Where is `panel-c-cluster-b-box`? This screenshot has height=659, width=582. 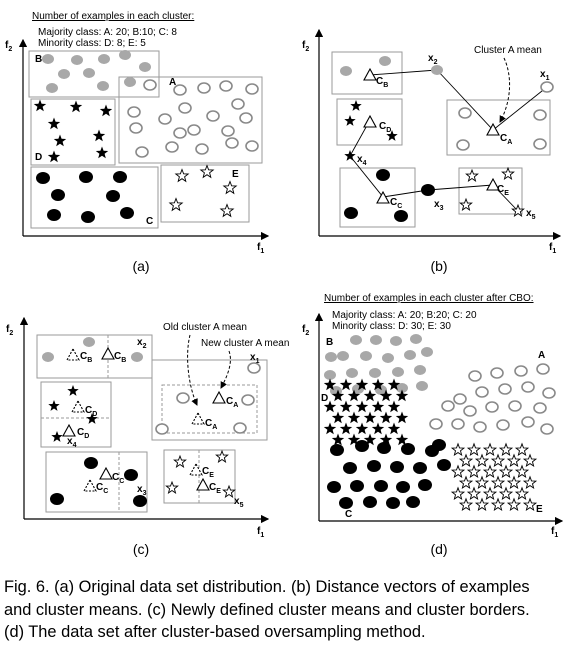 panel-c-cluster-b-box is located at coordinates (94, 356).